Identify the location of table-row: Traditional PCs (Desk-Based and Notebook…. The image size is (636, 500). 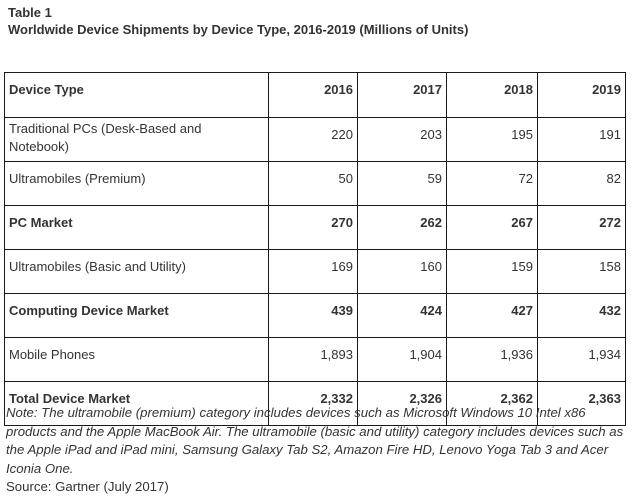
(315, 139).